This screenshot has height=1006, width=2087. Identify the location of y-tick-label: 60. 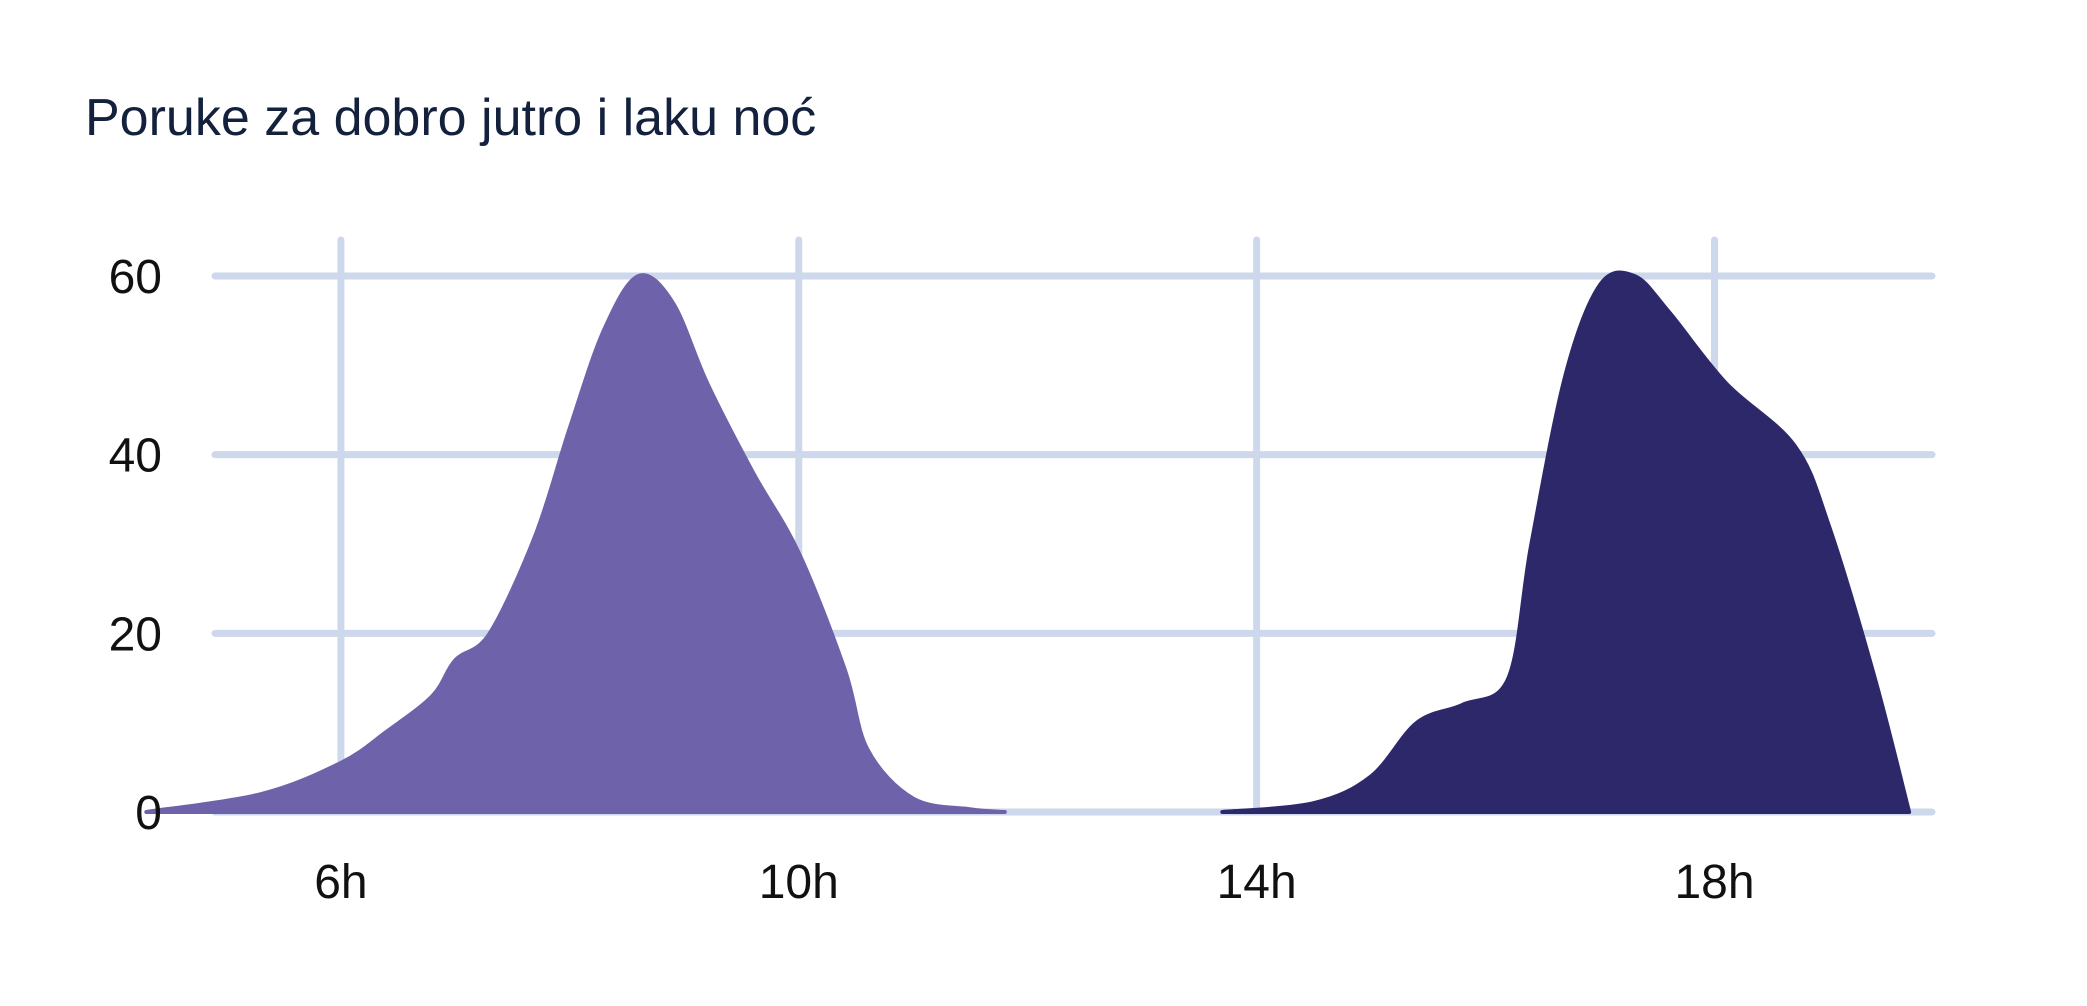
(135, 277).